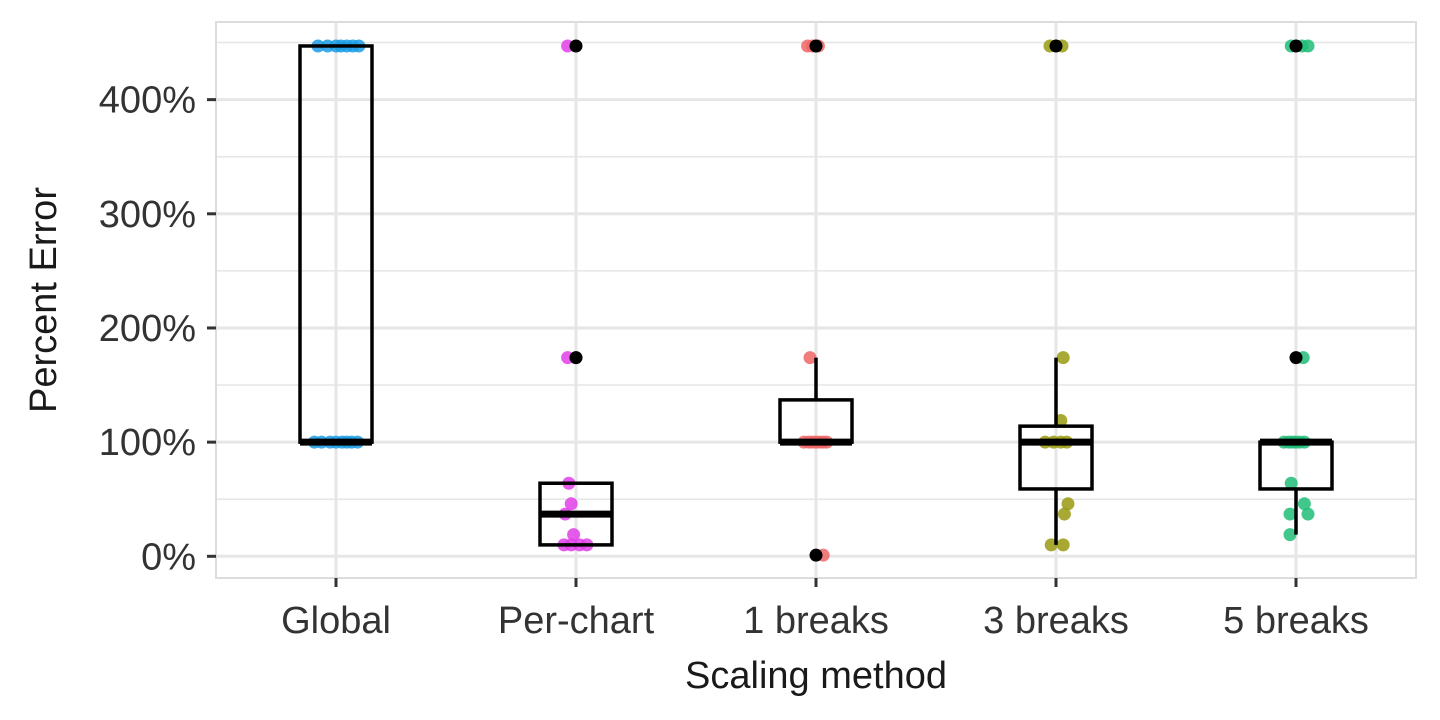  I want to click on x-tick-label: 5 breaks, so click(1296, 621).